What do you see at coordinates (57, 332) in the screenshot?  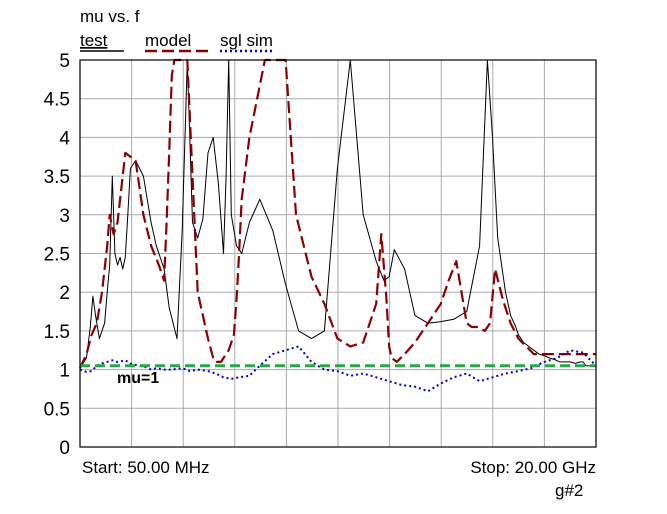 I see `y-tick-label: 1.5` at bounding box center [57, 332].